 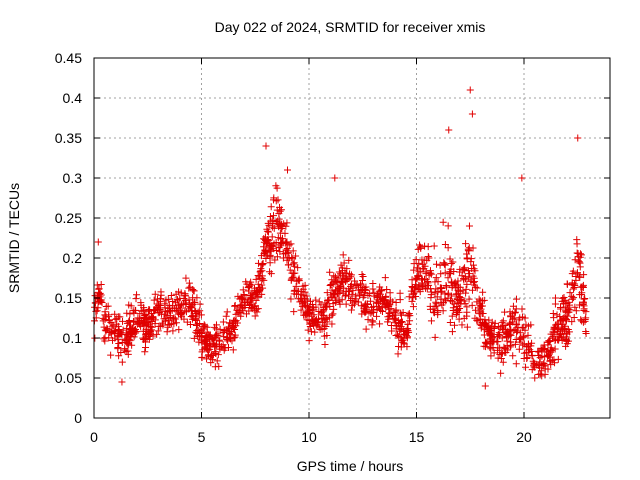 What do you see at coordinates (68, 138) in the screenshot?
I see `y-tick-label: 0.35` at bounding box center [68, 138].